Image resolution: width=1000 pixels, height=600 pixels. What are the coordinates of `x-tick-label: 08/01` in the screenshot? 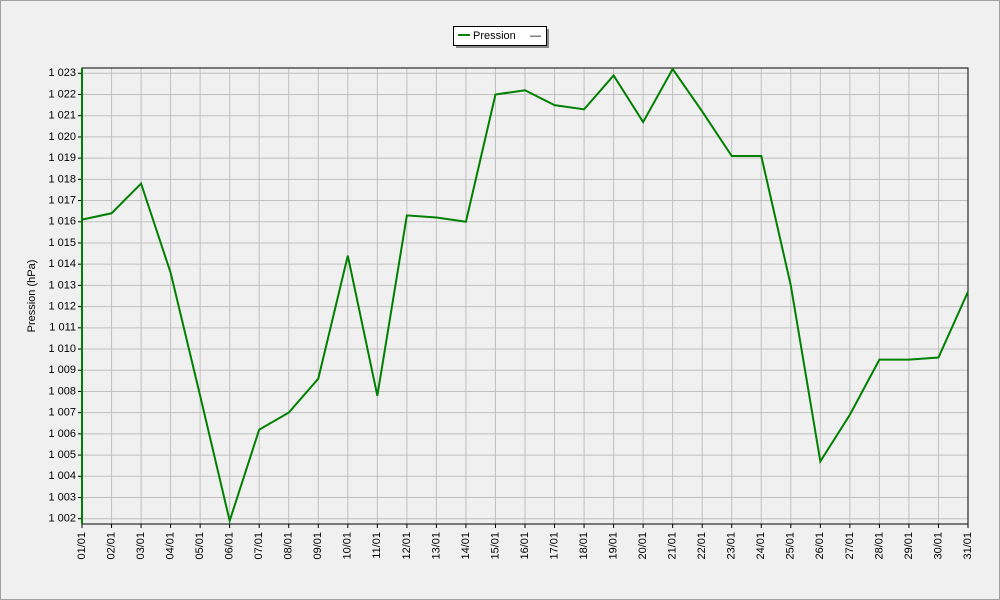 It's located at (289, 546).